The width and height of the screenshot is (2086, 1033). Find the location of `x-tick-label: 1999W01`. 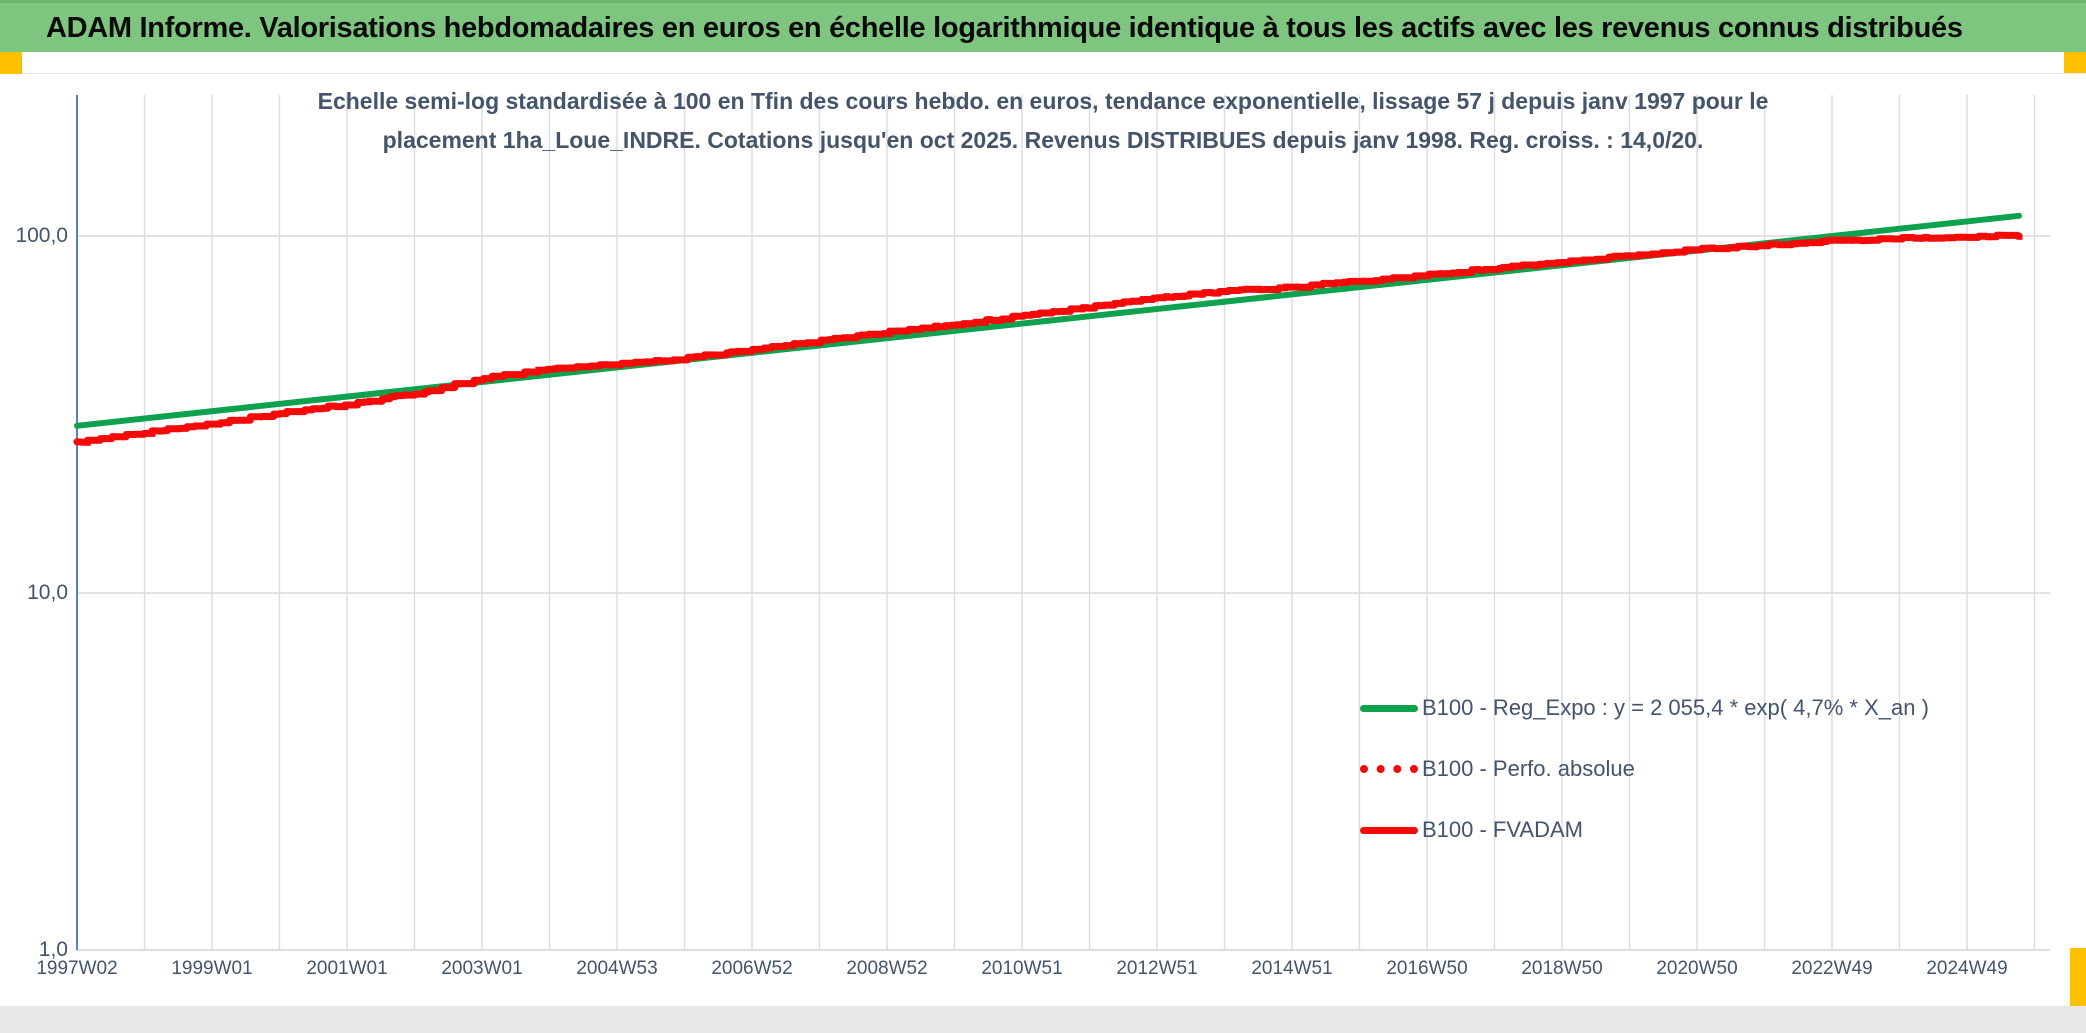

x-tick-label: 1999W01 is located at coordinates (212, 968).